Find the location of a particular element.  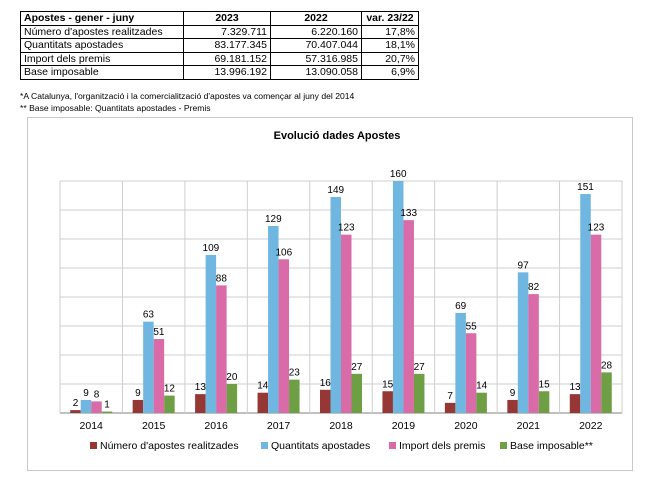

data-label: 20 is located at coordinates (232, 377).